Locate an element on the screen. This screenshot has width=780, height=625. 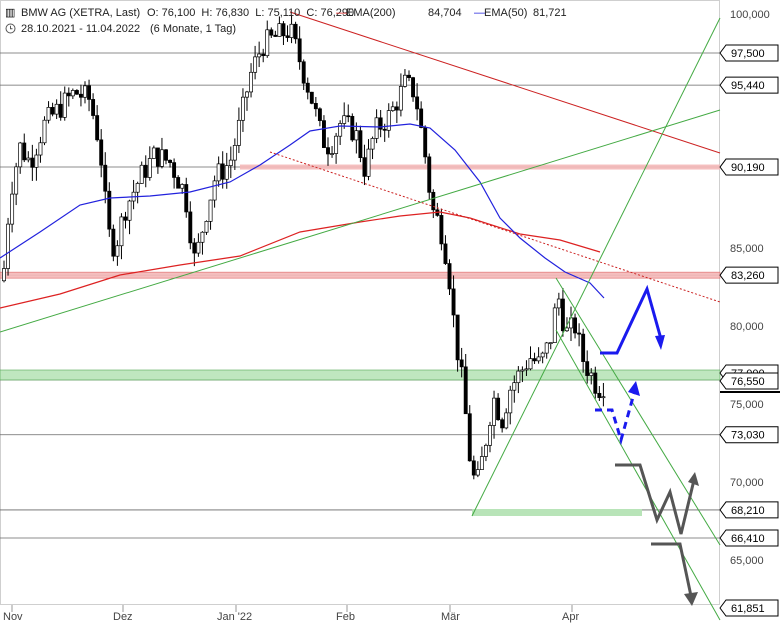
price-tag-text: 73,030 is located at coordinates (748, 436).